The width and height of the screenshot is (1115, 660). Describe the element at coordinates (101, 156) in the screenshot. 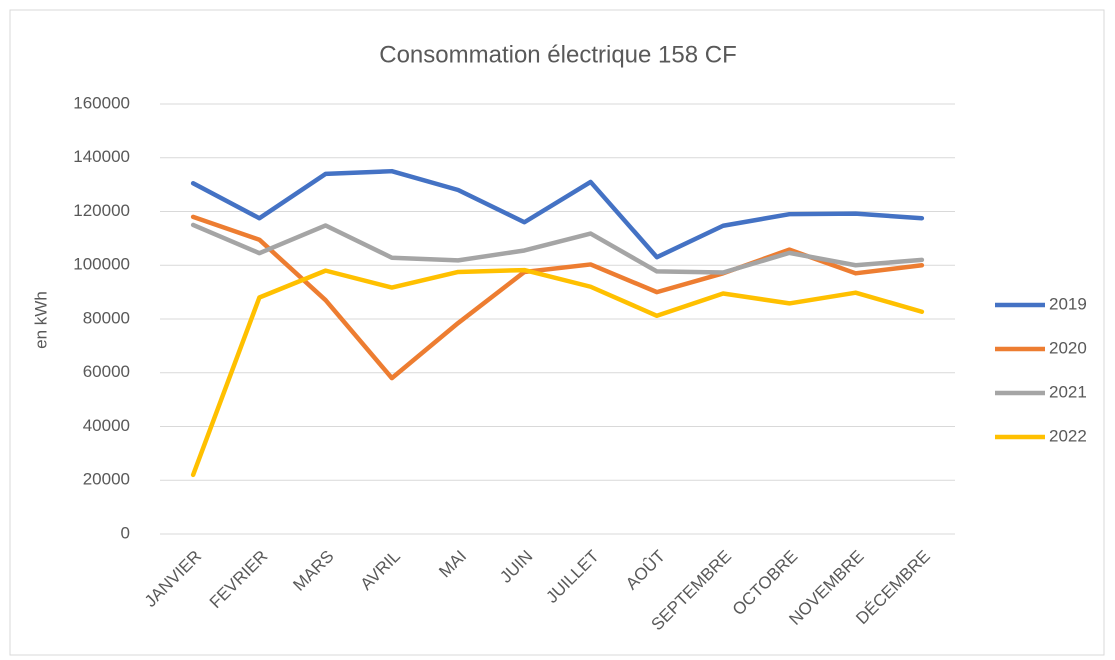

I see `y-tick-label: 140000` at that location.